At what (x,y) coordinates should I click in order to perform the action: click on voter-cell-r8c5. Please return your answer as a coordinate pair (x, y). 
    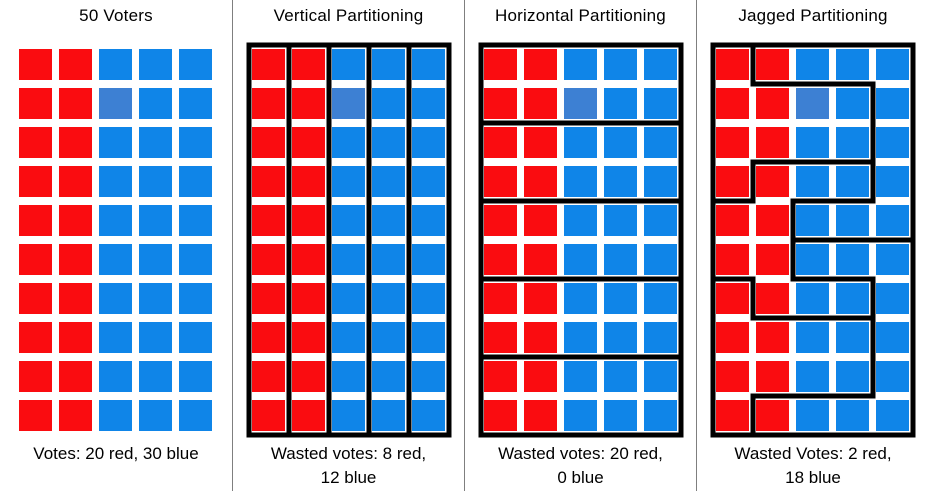
    Looking at the image, I should click on (428, 337).